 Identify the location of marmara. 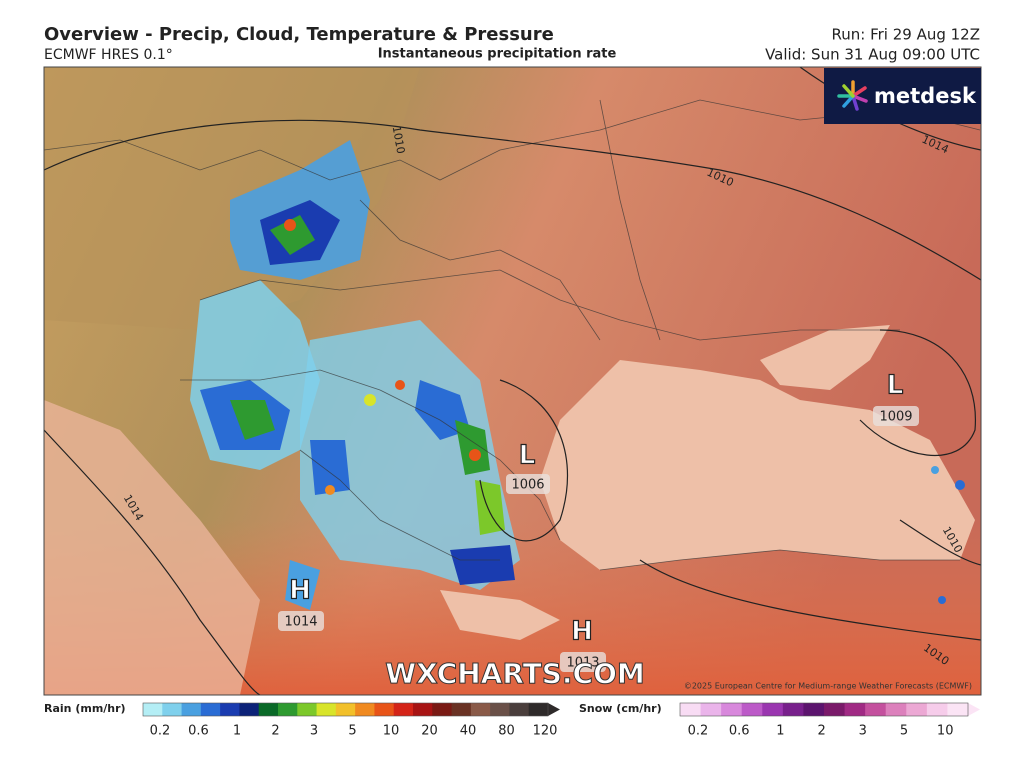
(500, 615).